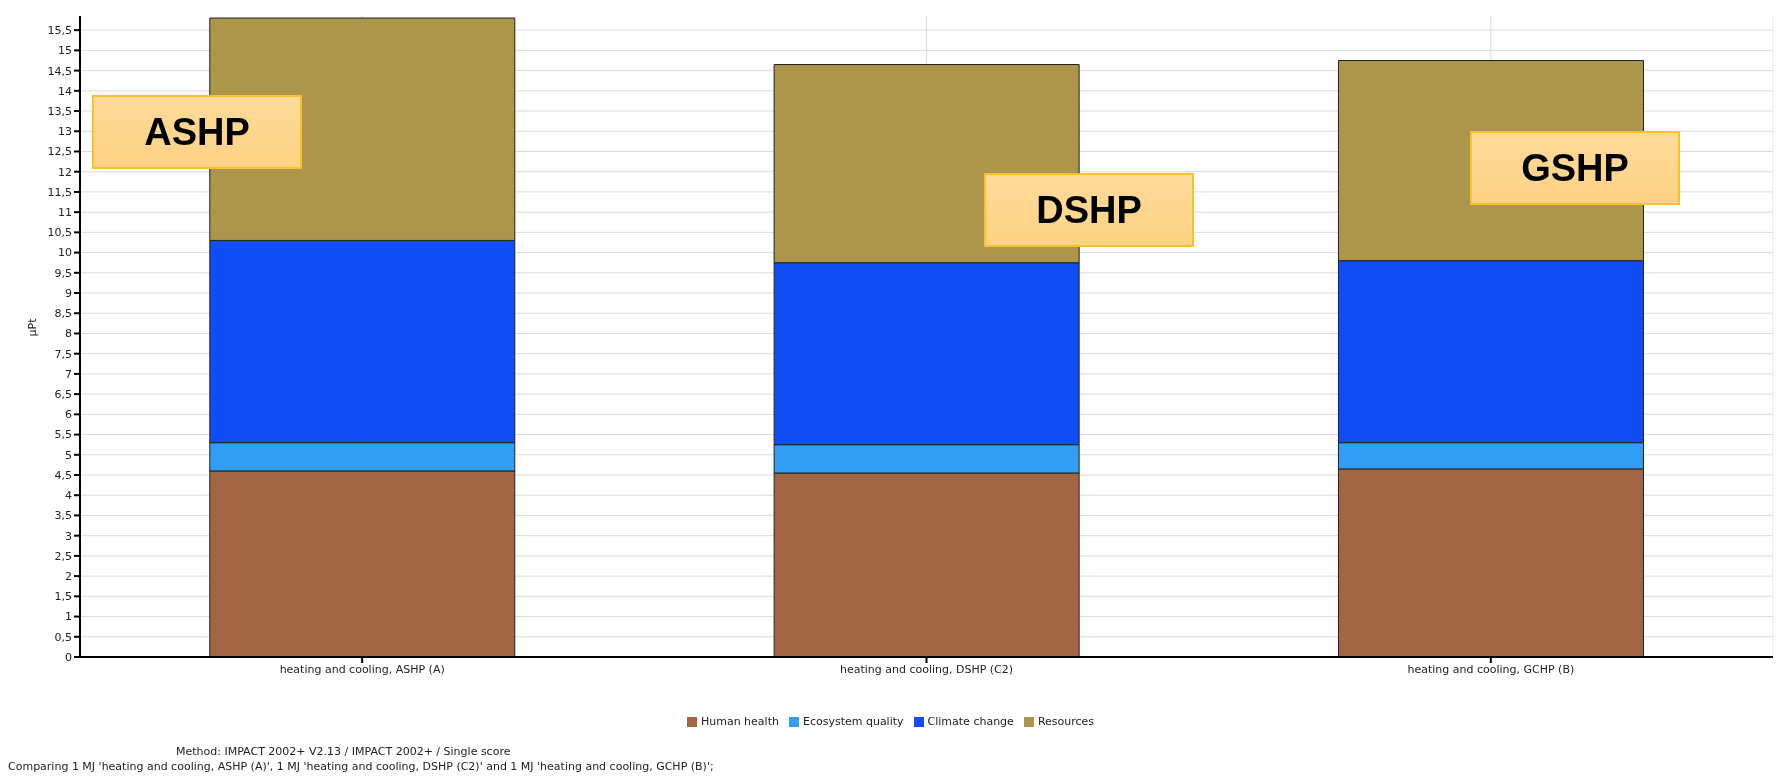 The width and height of the screenshot is (1781, 782). Describe the element at coordinates (63, 475) in the screenshot. I see `y-tick-label: 4,5` at that location.